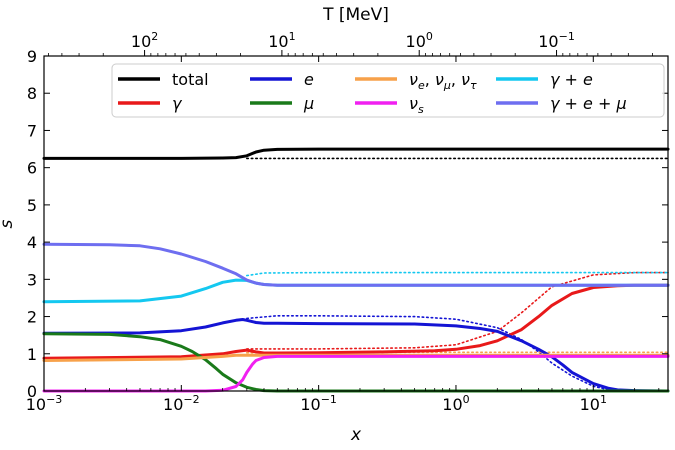  I want to click on y-tick-label: 4, so click(32, 242).